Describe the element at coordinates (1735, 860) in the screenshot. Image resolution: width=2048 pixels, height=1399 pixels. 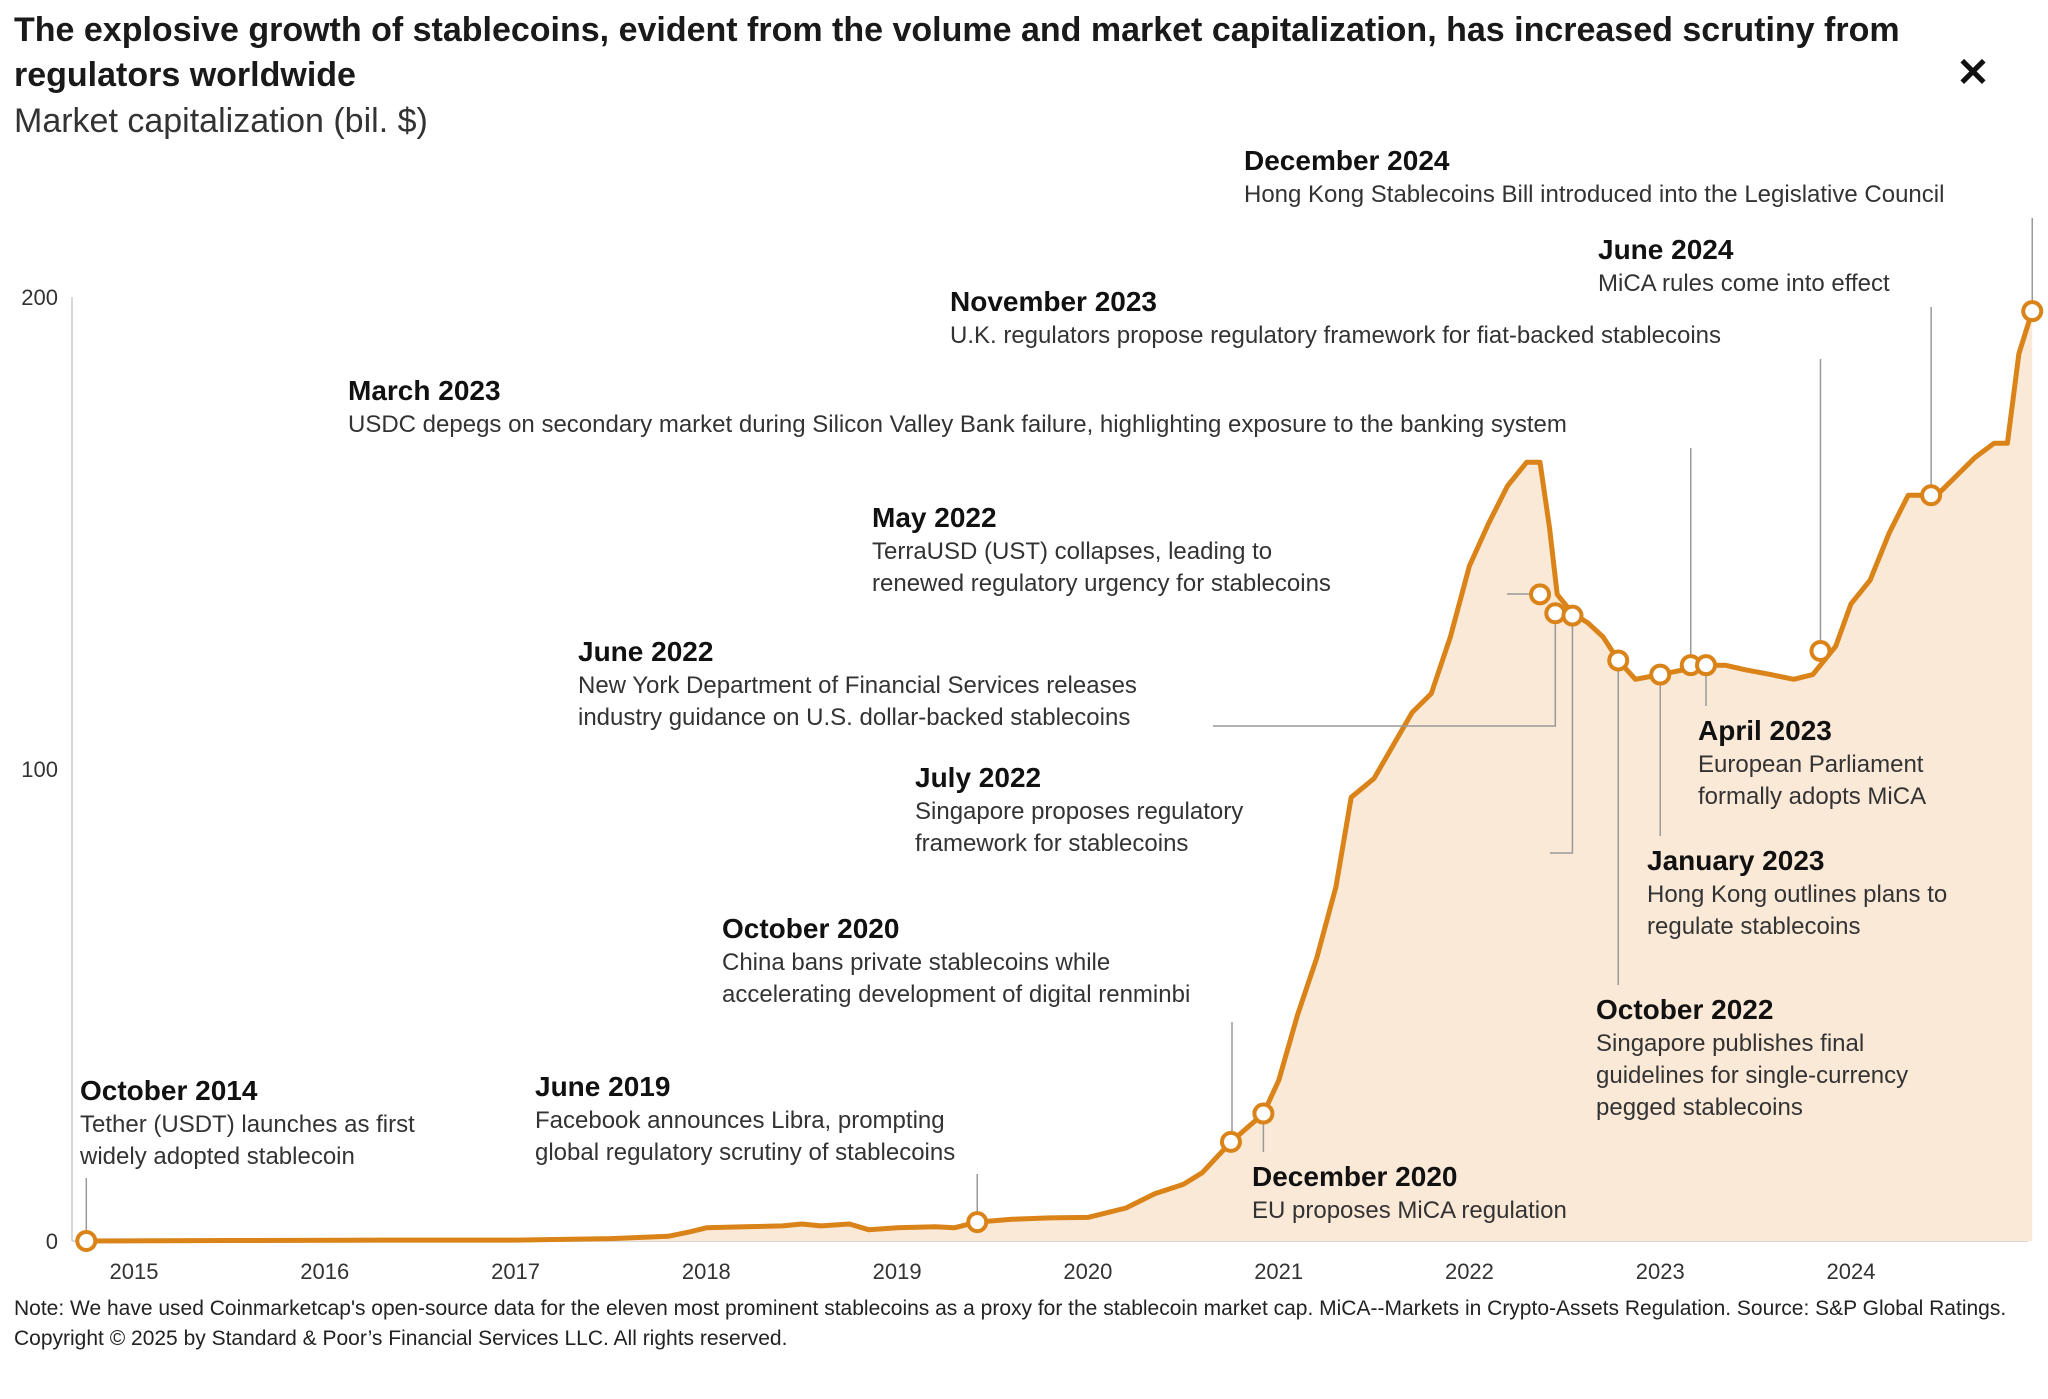
I see `event-heading: January 2023` at that location.